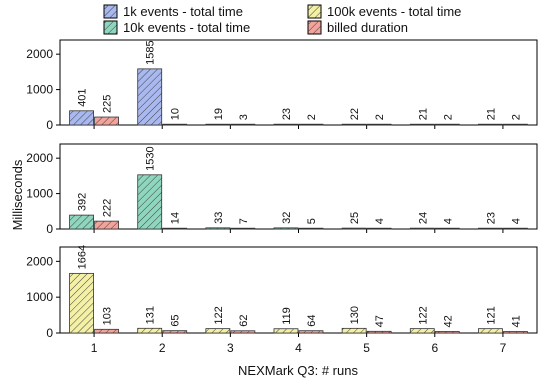 This screenshot has height=383, width=550. I want to click on data-label: 41, so click(516, 321).